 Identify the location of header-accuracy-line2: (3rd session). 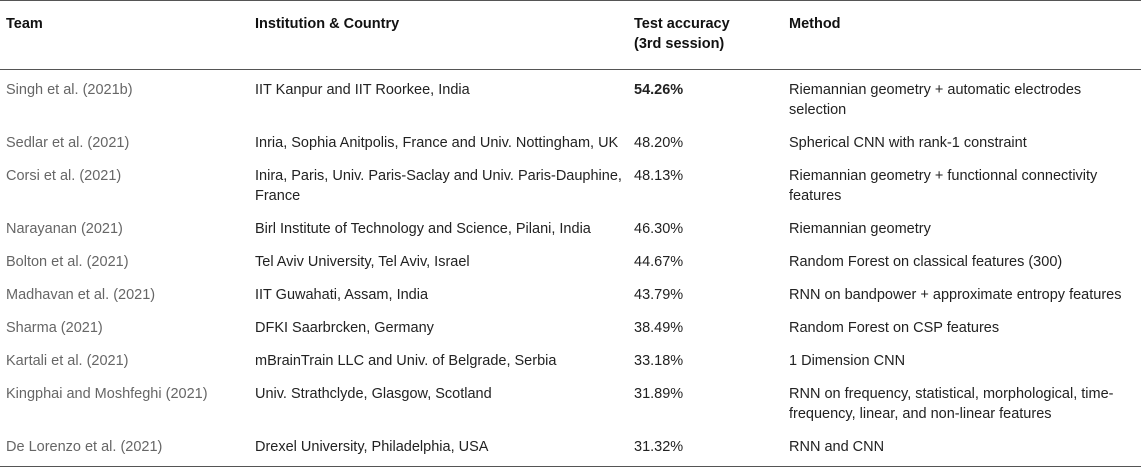
(679, 44).